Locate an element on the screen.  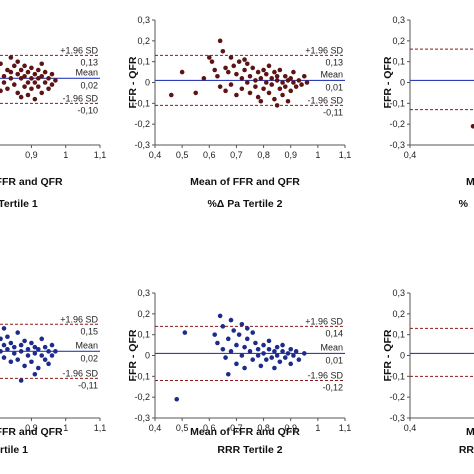
y-tick-label: -0,1 is located at coordinates (142, 376).